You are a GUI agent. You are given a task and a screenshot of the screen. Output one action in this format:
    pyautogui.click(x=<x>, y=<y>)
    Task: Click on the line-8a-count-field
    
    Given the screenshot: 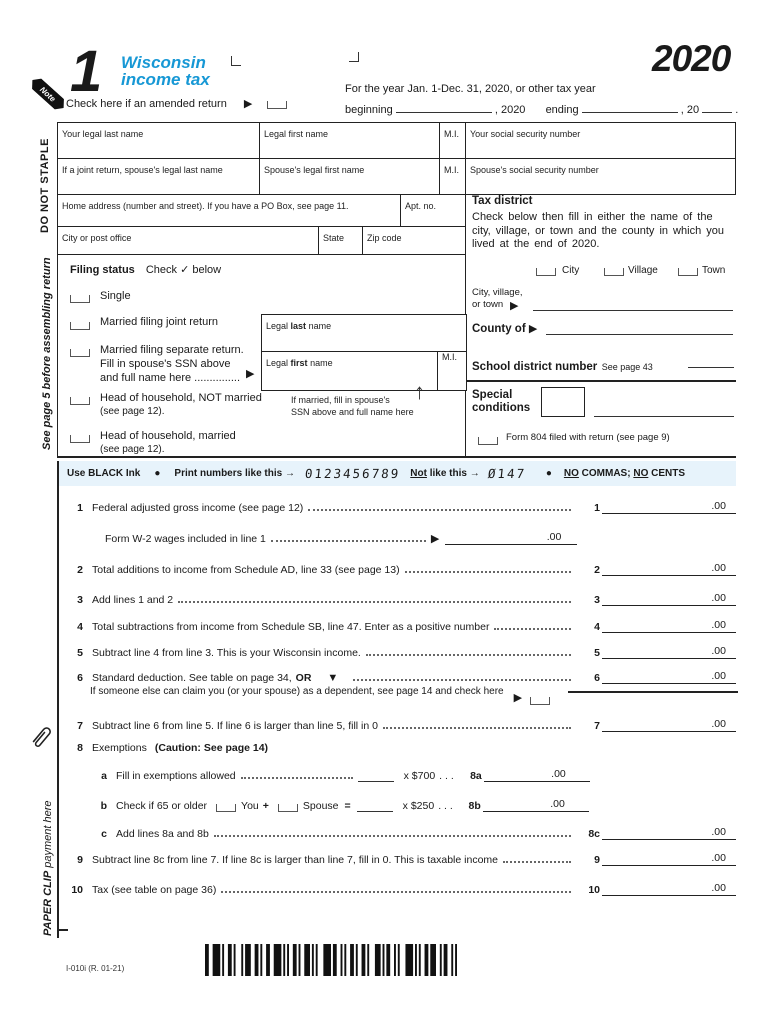 What is the action you would take?
    pyautogui.click(x=375, y=776)
    